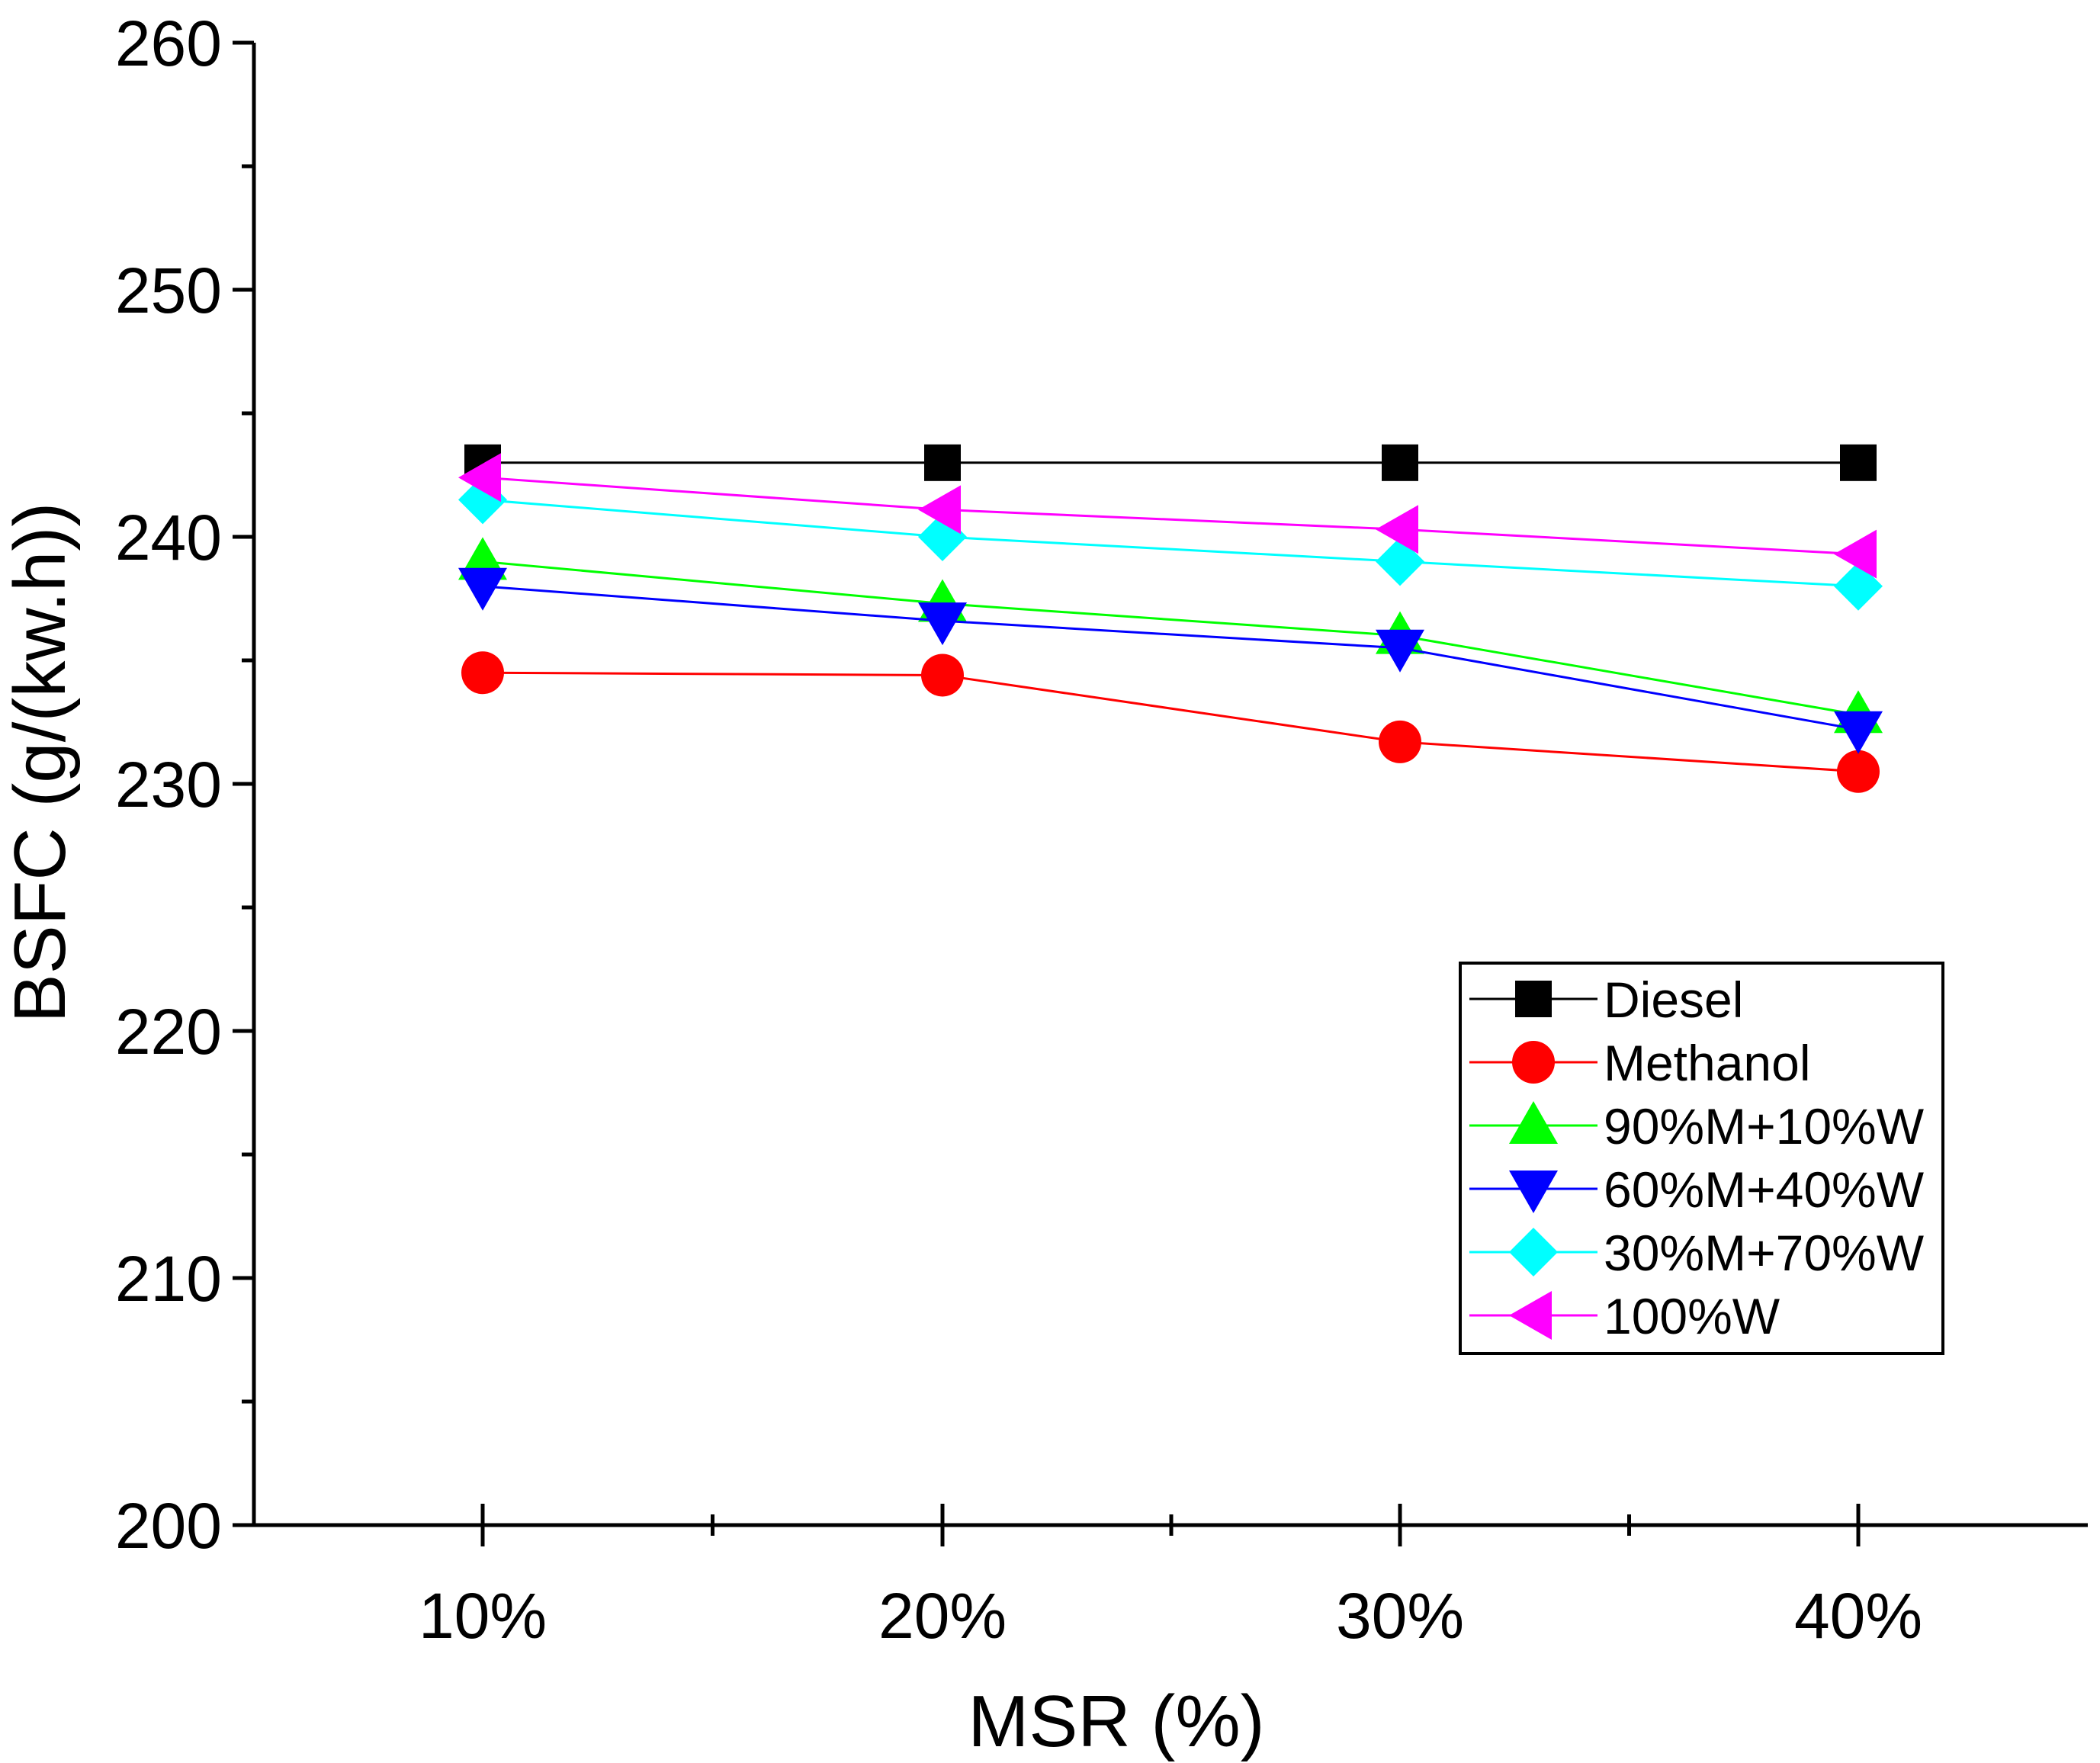 This screenshot has width=2100, height=1763. Describe the element at coordinates (168, 1032) in the screenshot. I see `y-tick-label: 220` at that location.